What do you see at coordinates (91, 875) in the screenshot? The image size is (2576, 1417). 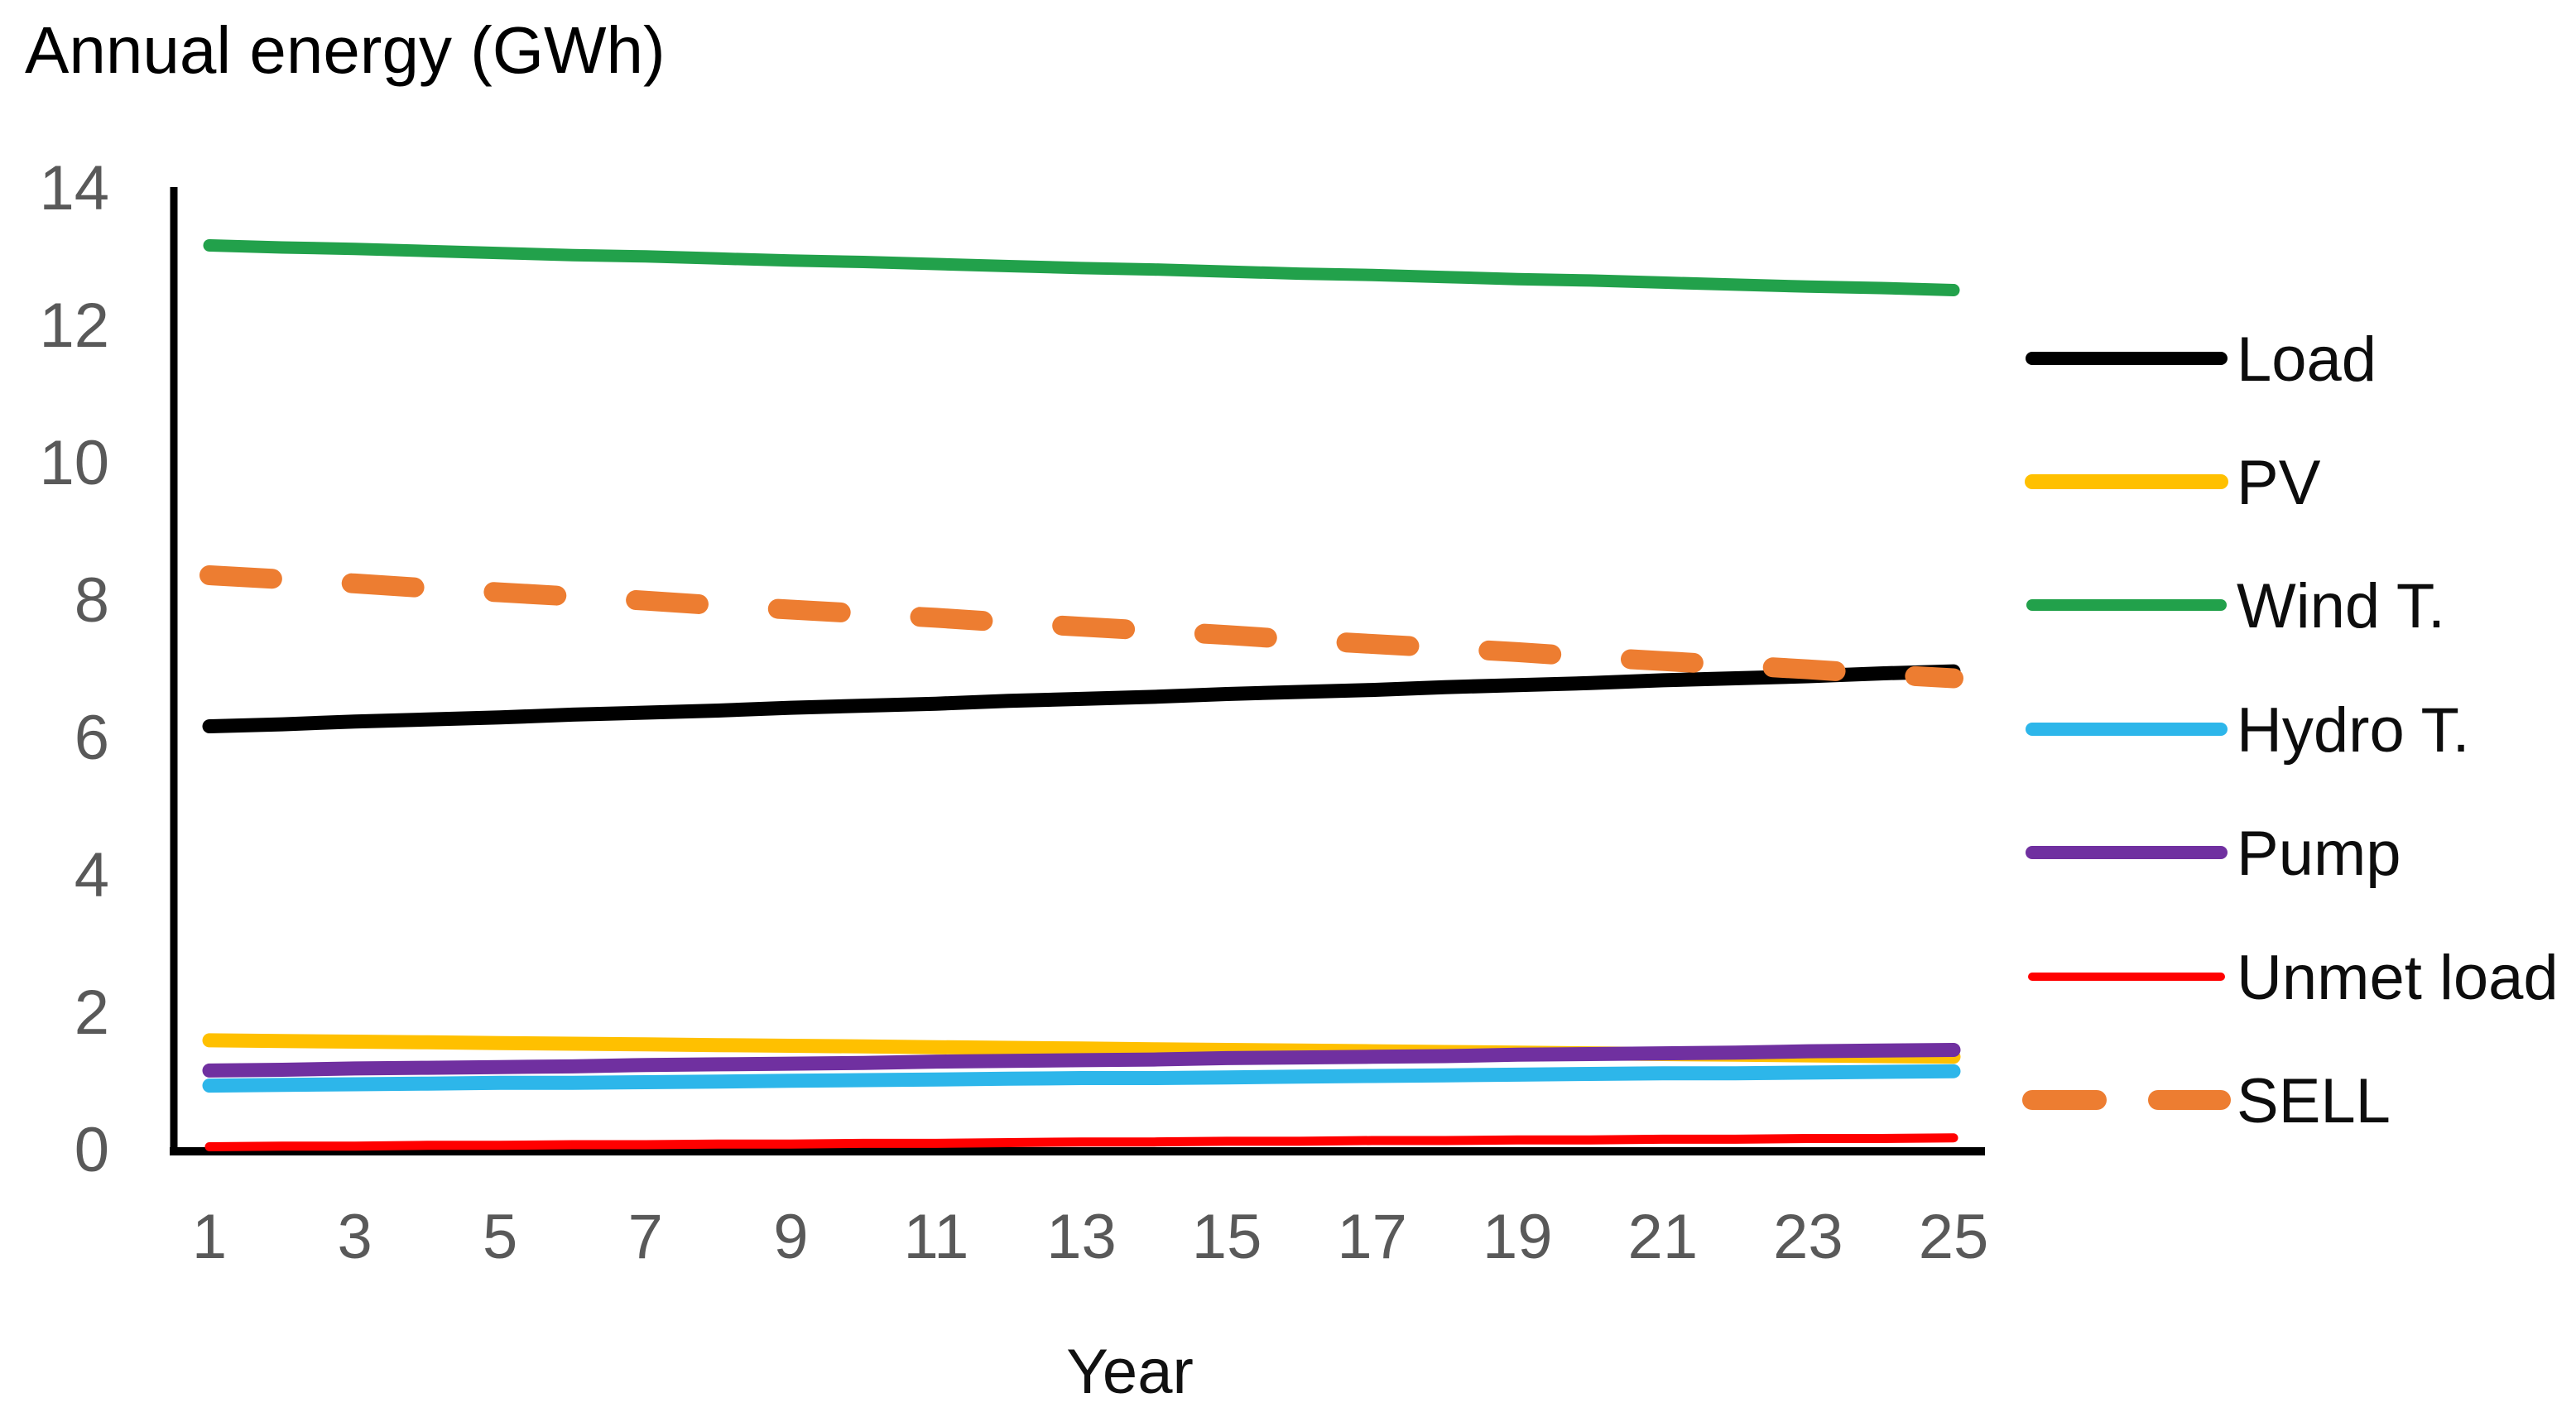 I see `y-tick-label: 4` at bounding box center [91, 875].